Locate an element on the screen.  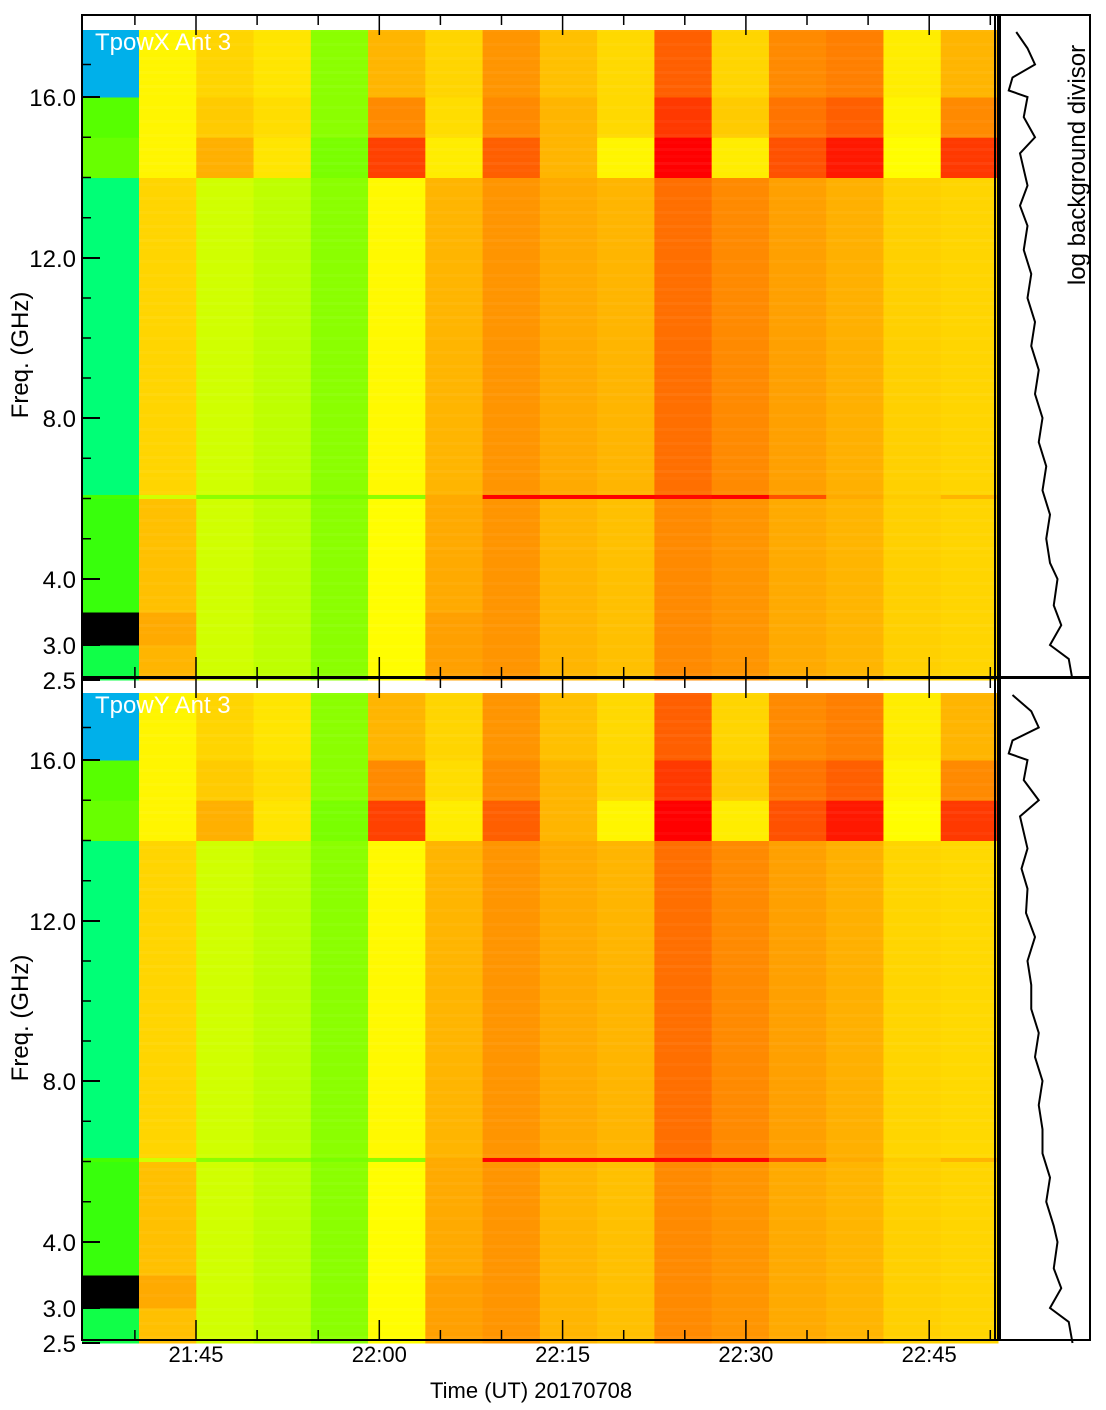
x-tick-label: 22:00 is located at coordinates (379, 1354).